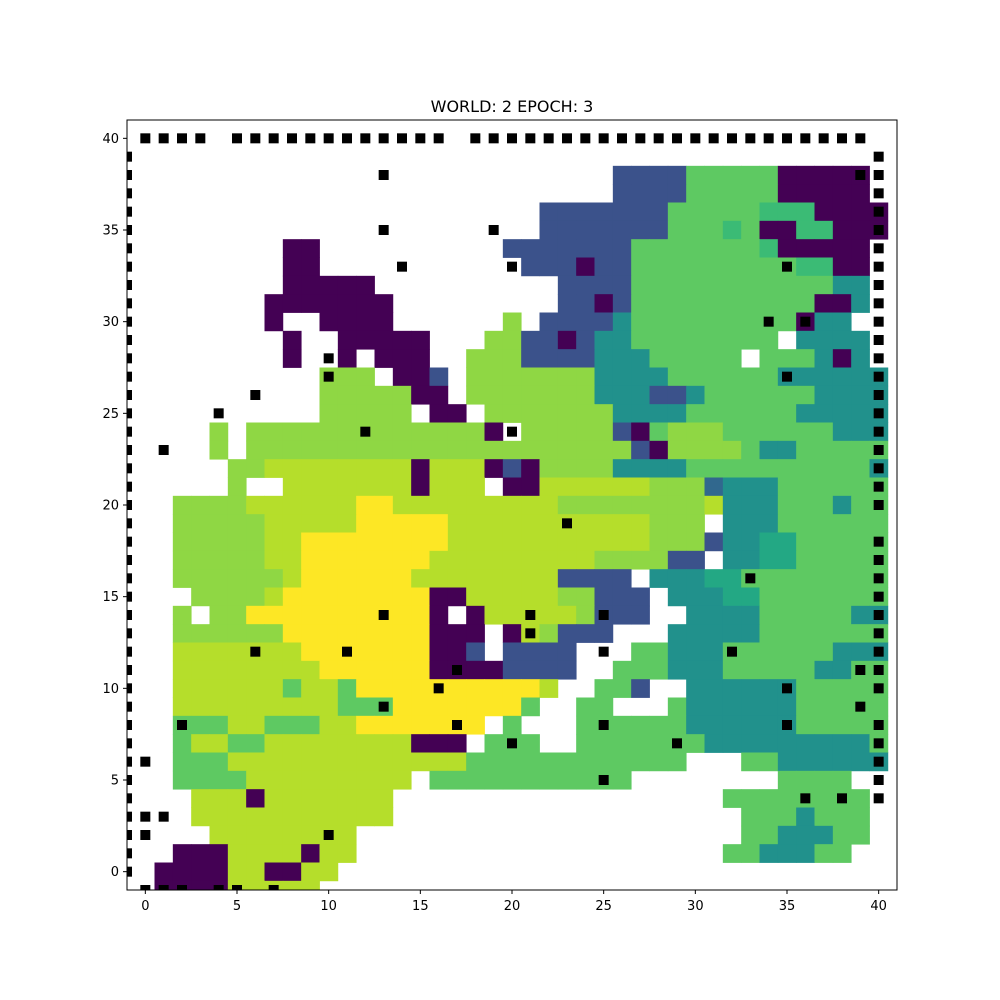  I want to click on y-tick-label: 10, so click(110, 689).